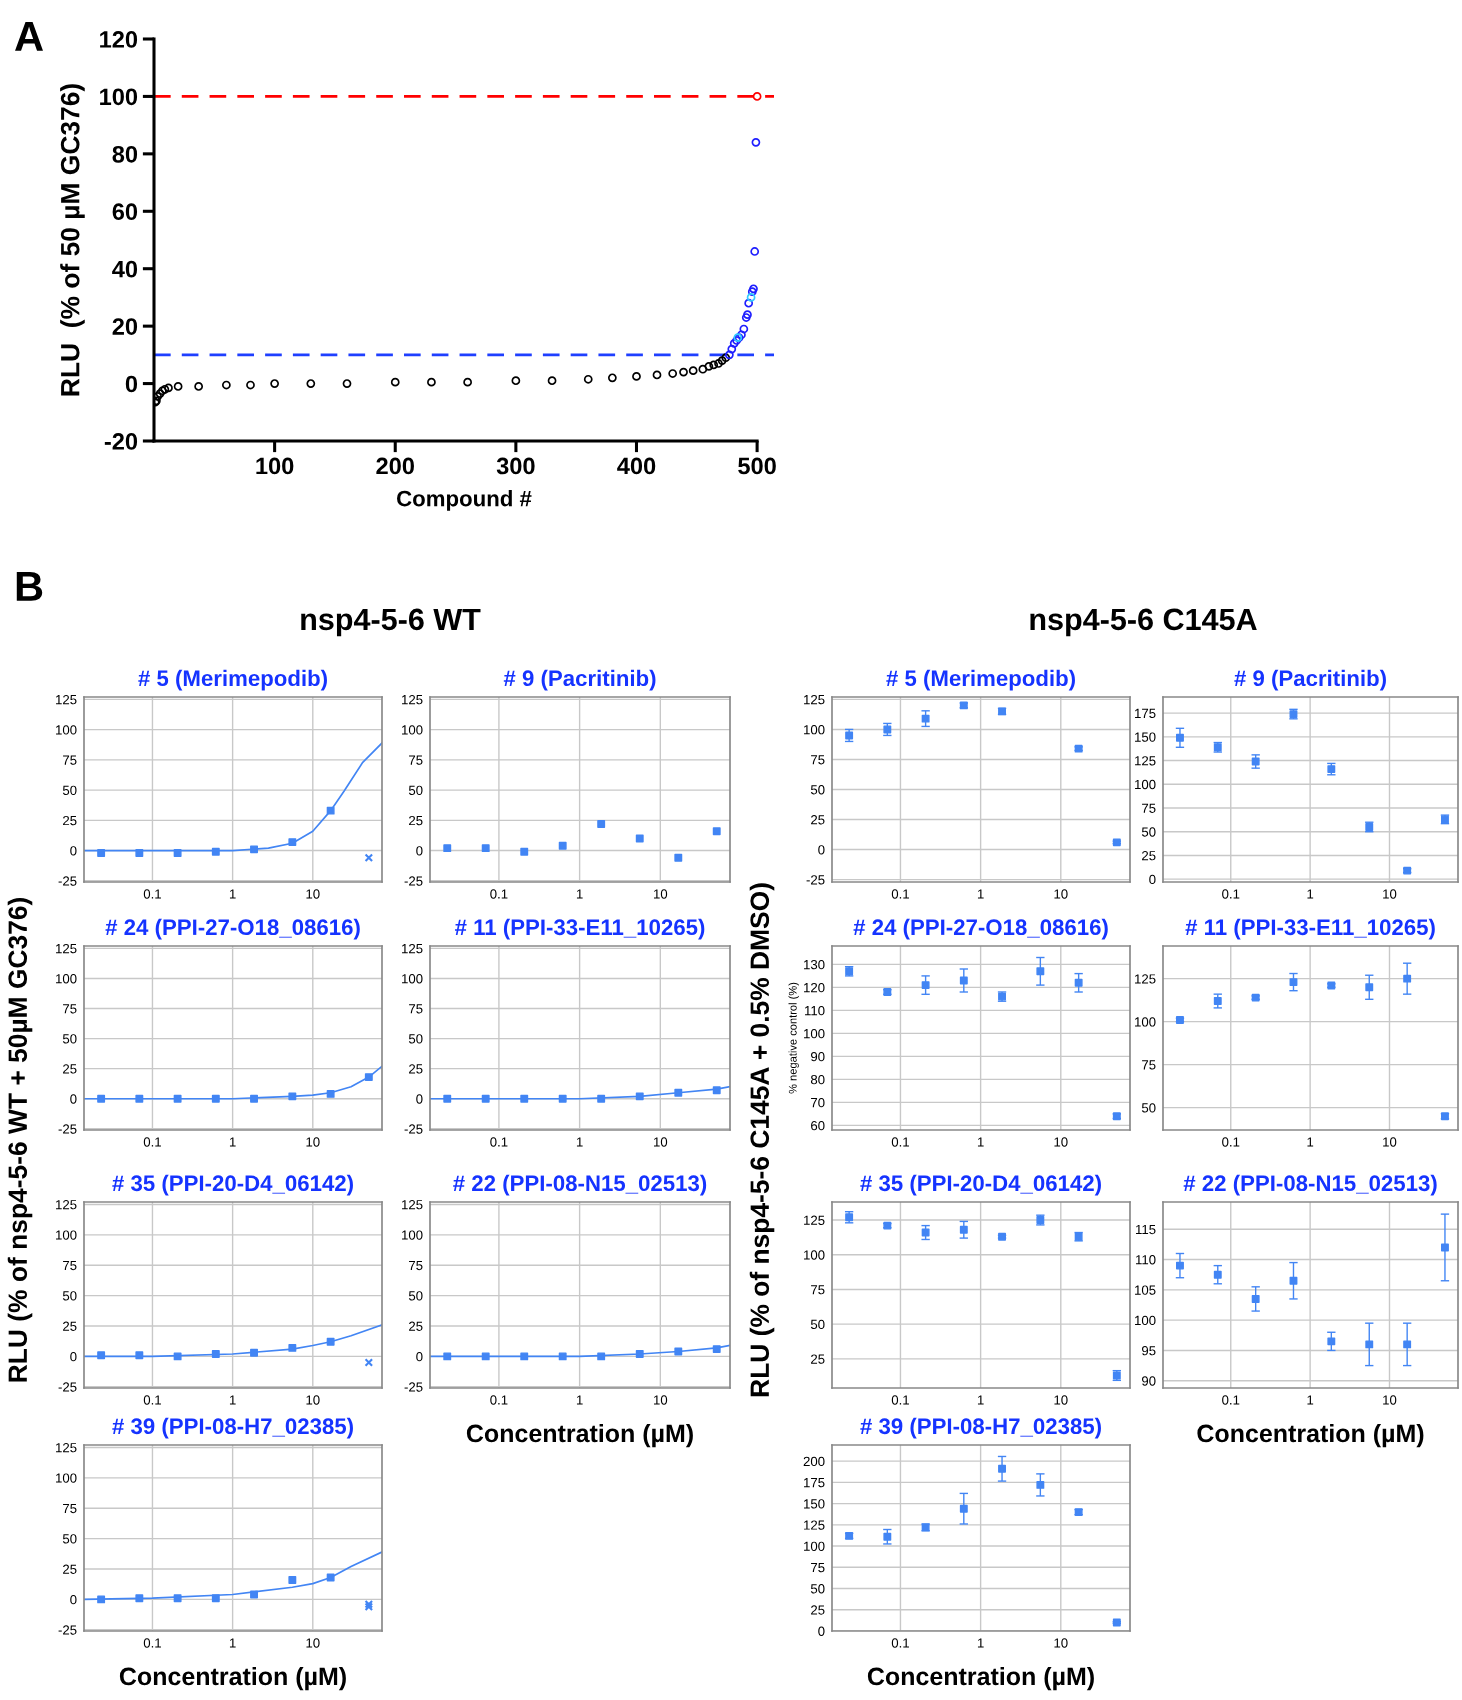 The image size is (1462, 1700). I want to click on x-tick-label: 300, so click(515, 466).